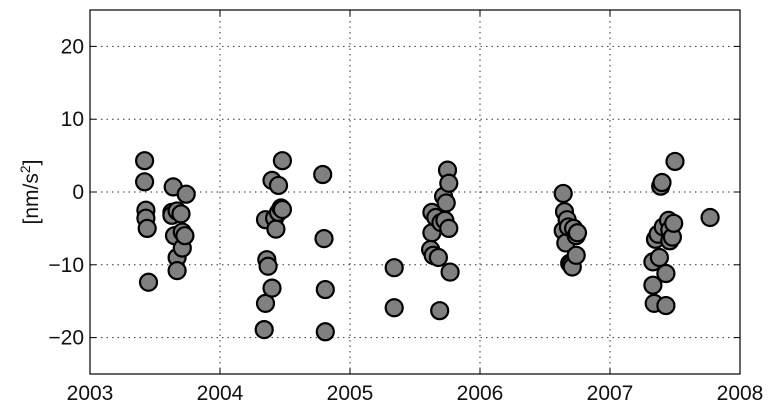 The width and height of the screenshot is (772, 412). Describe the element at coordinates (415, 393) in the screenshot. I see `x-tick-labels: 2003 2004 2005 2006 2007 2008` at that location.